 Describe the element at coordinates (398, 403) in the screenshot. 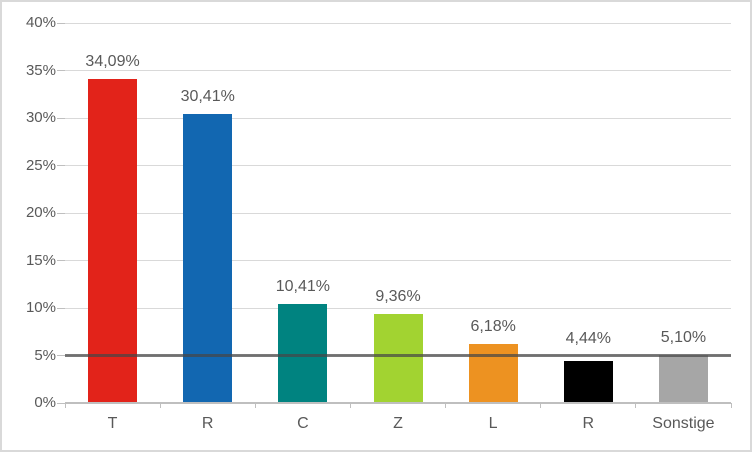

I see `x-axis-line` at that location.